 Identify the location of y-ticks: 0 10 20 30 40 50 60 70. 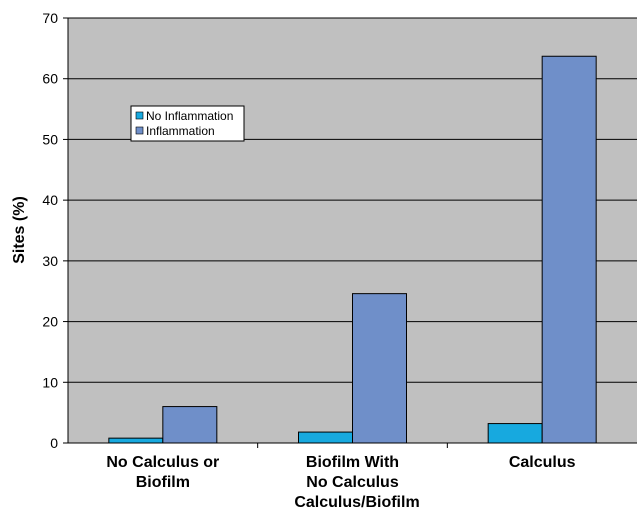
(55, 230).